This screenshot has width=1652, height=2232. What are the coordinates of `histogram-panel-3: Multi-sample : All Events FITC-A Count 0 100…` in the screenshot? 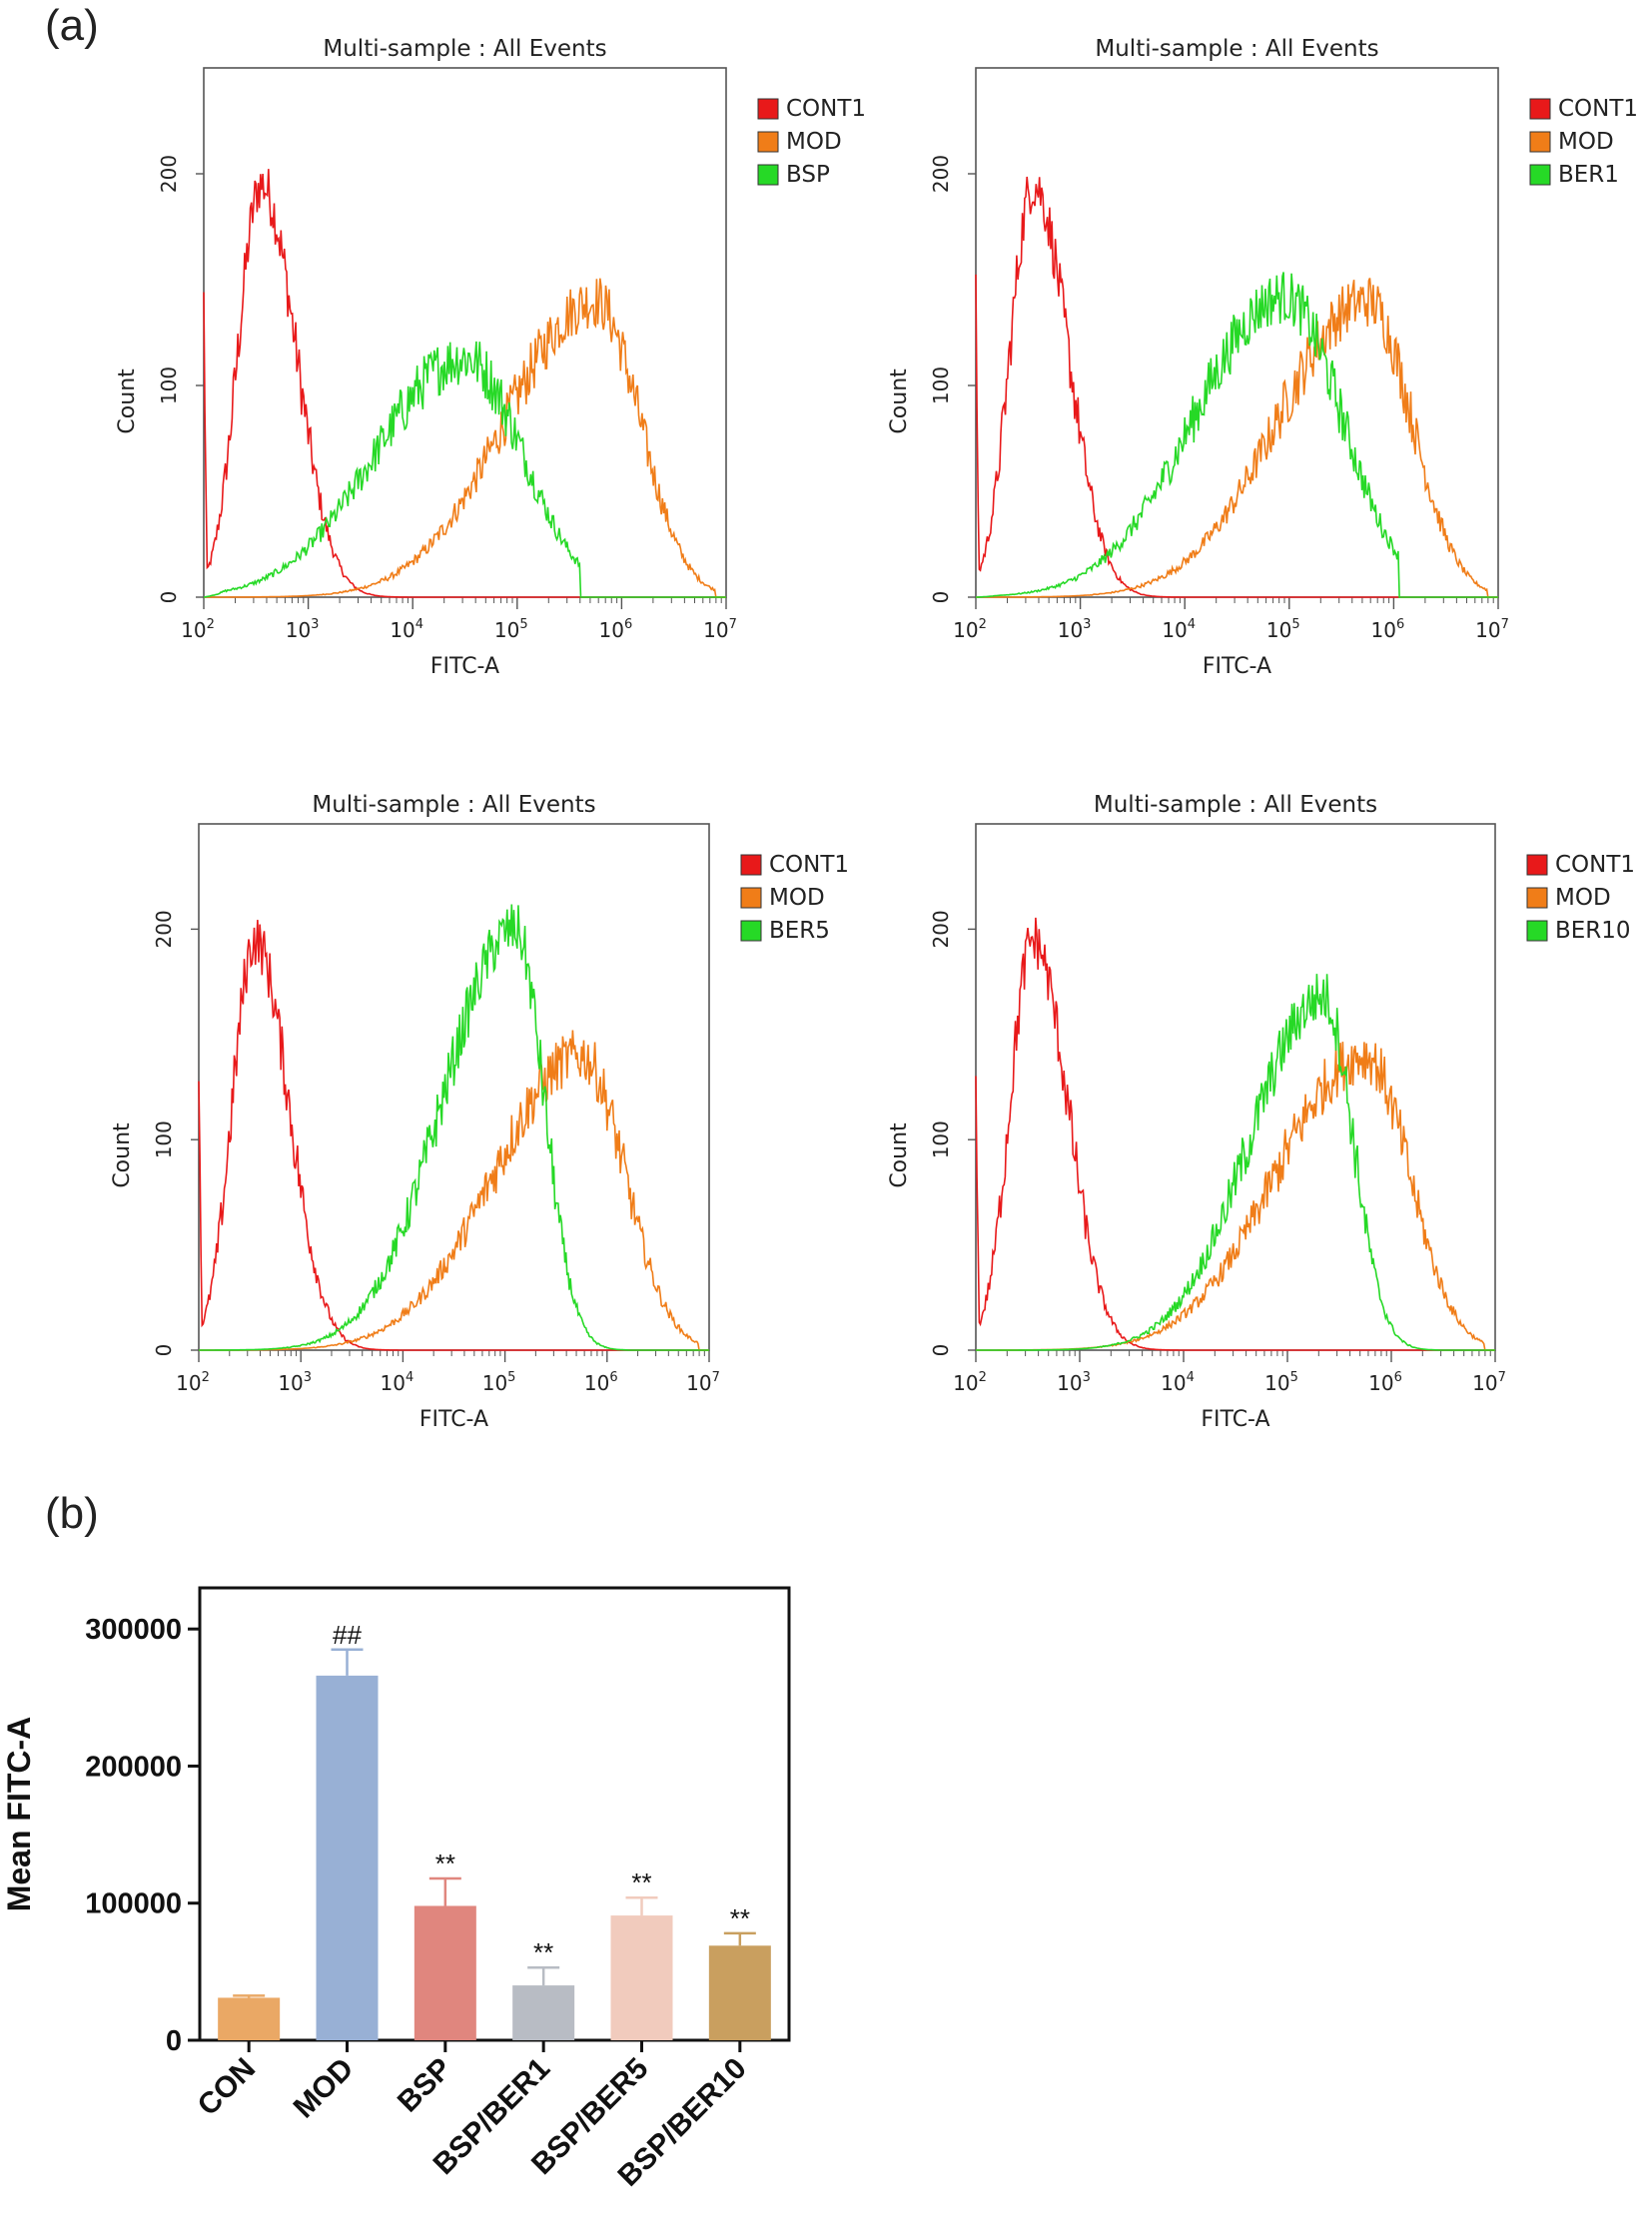 It's located at (479, 1112).